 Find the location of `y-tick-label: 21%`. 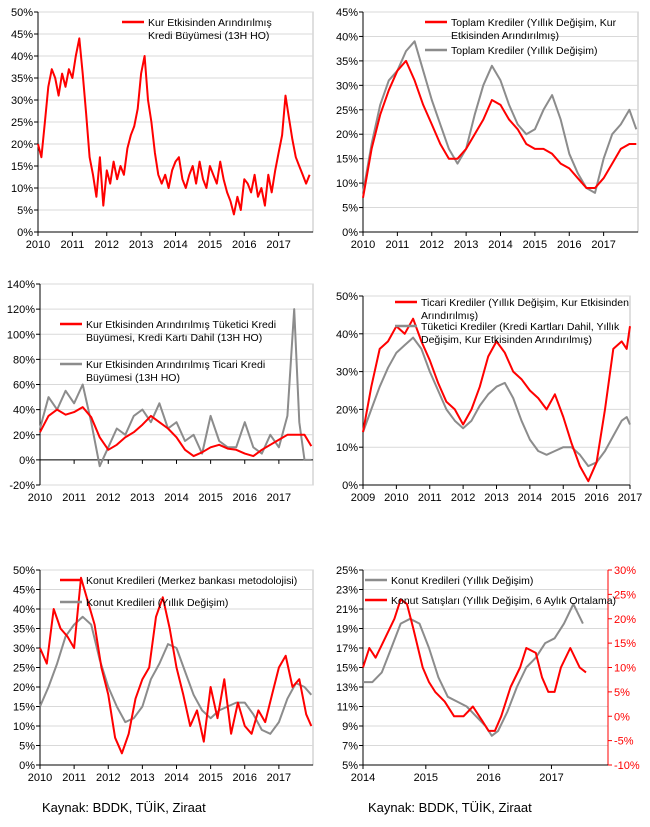

y-tick-label: 21% is located at coordinates (347, 610).